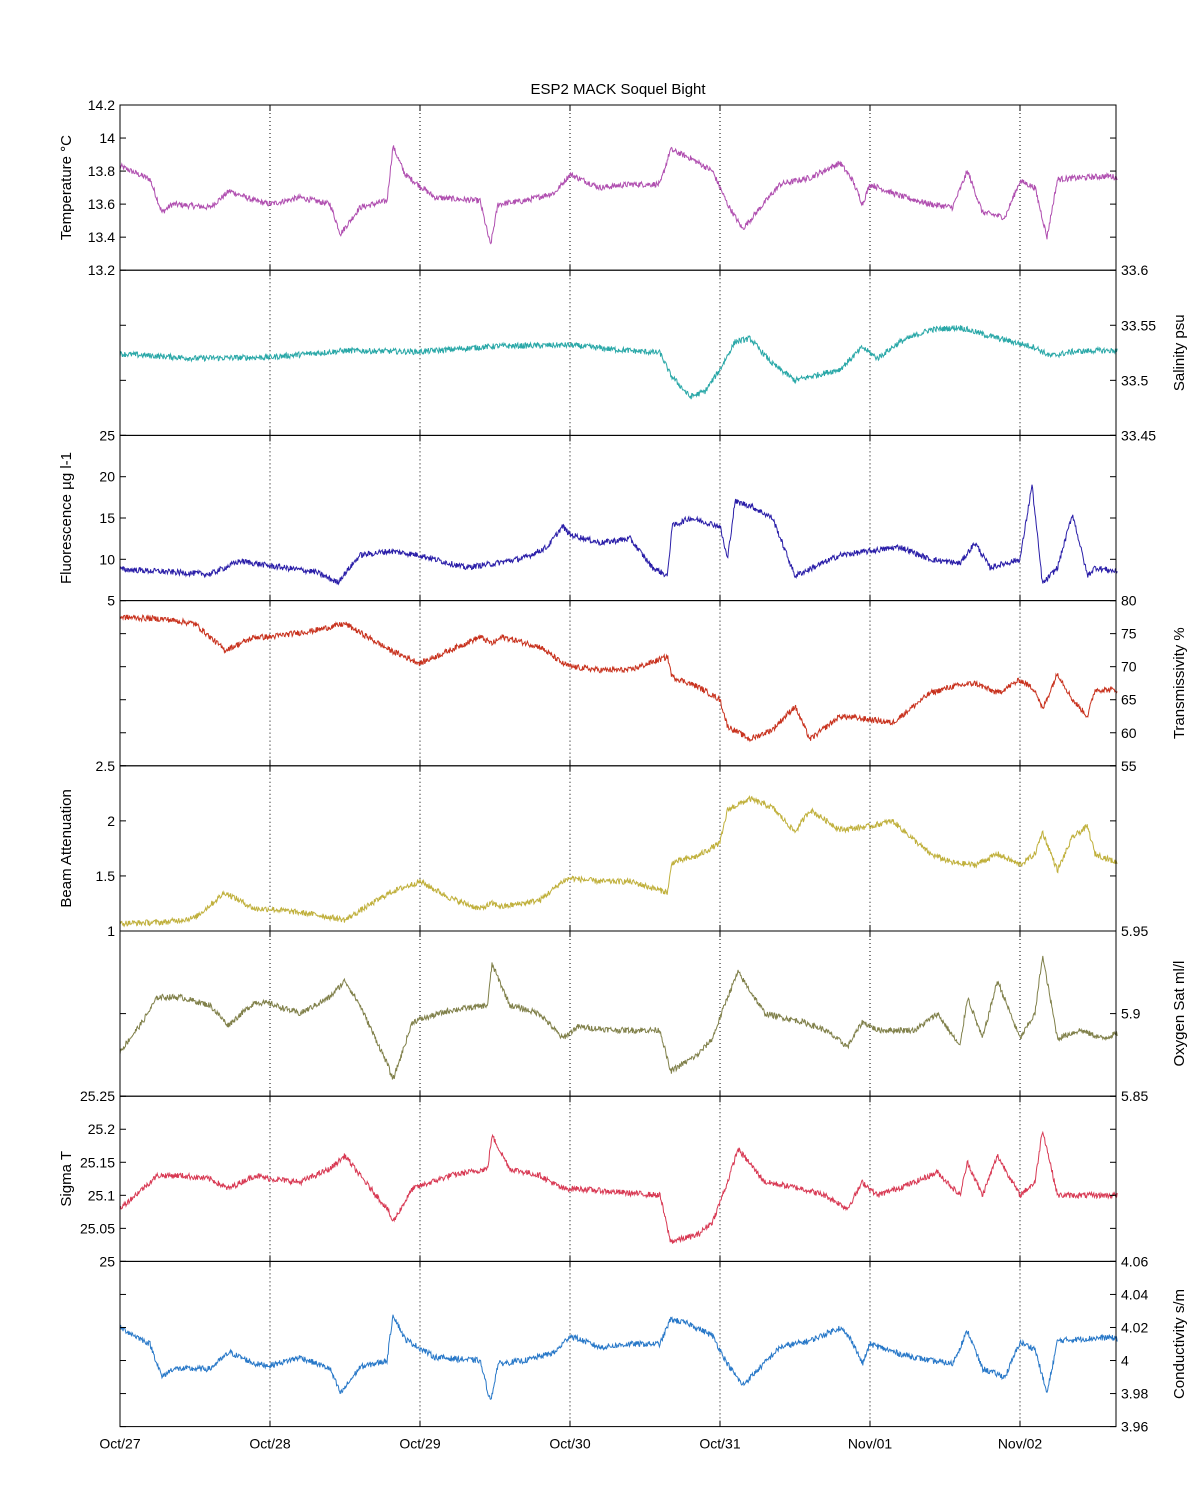 Image resolution: width=1200 pixels, height=1501 pixels. I want to click on y-tick-label-sigma-t: 25.2, so click(101, 1129).